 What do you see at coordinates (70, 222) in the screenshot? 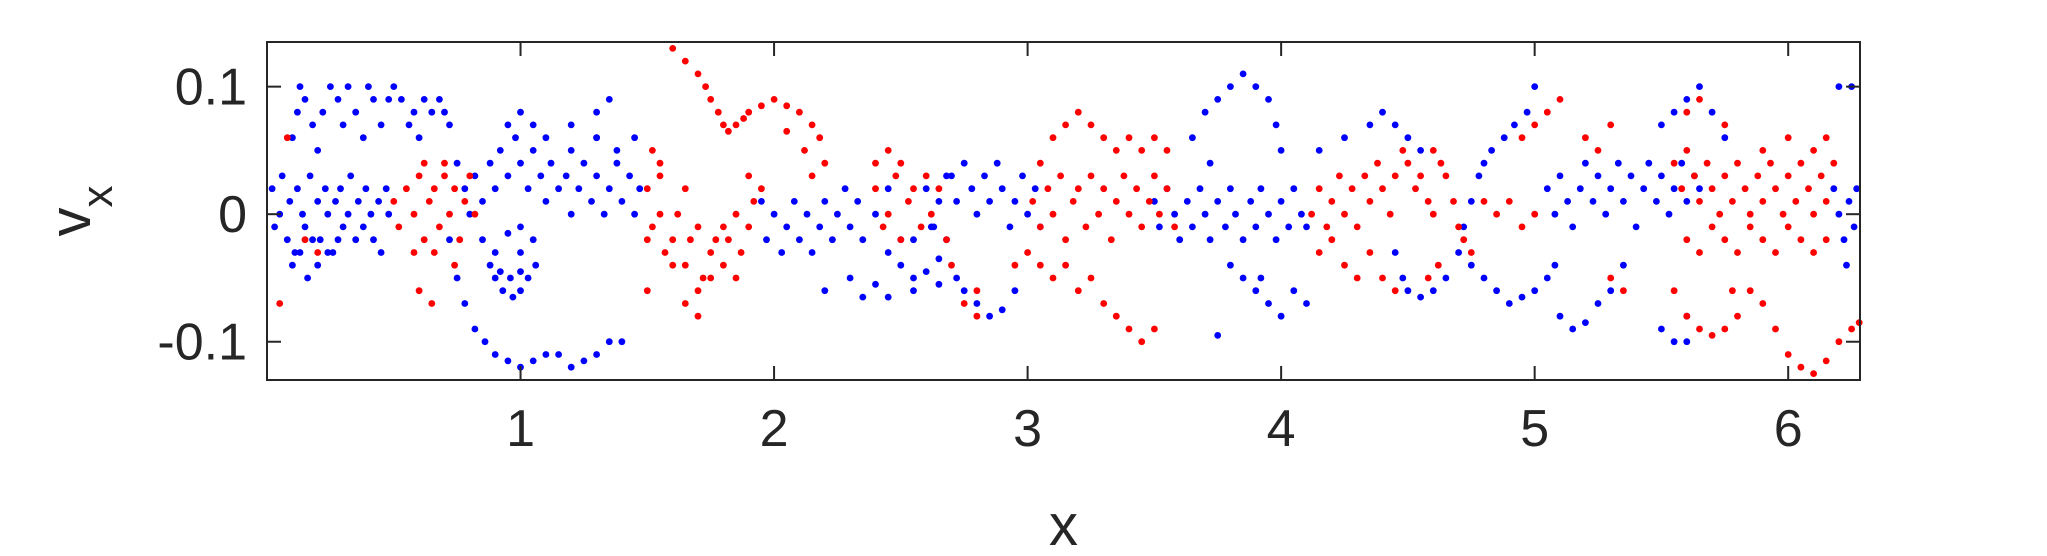
I see `y-axis-label-main: v` at bounding box center [70, 222].